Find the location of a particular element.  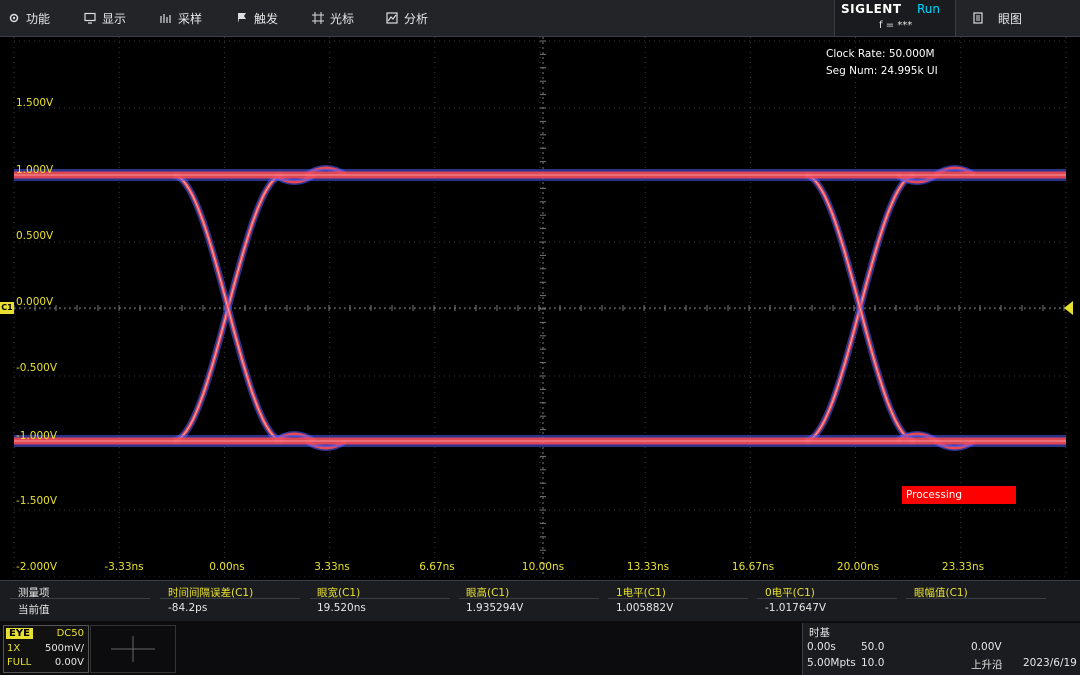

processing-badge: Processing is located at coordinates (959, 495).